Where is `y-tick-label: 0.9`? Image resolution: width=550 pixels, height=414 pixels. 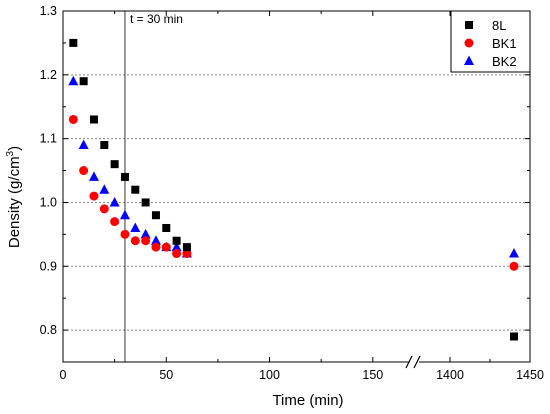 y-tick-label: 0.9 is located at coordinates (48, 266).